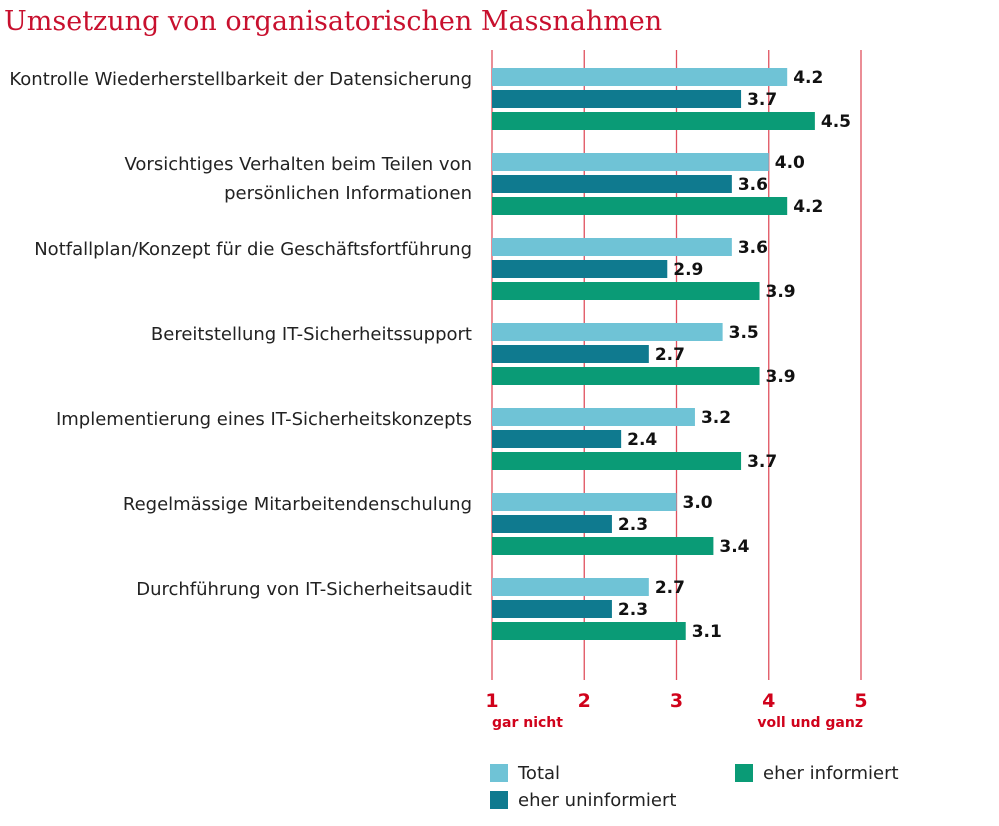 The width and height of the screenshot is (999, 826). What do you see at coordinates (707, 632) in the screenshot?
I see `value-label: 3.1` at bounding box center [707, 632].